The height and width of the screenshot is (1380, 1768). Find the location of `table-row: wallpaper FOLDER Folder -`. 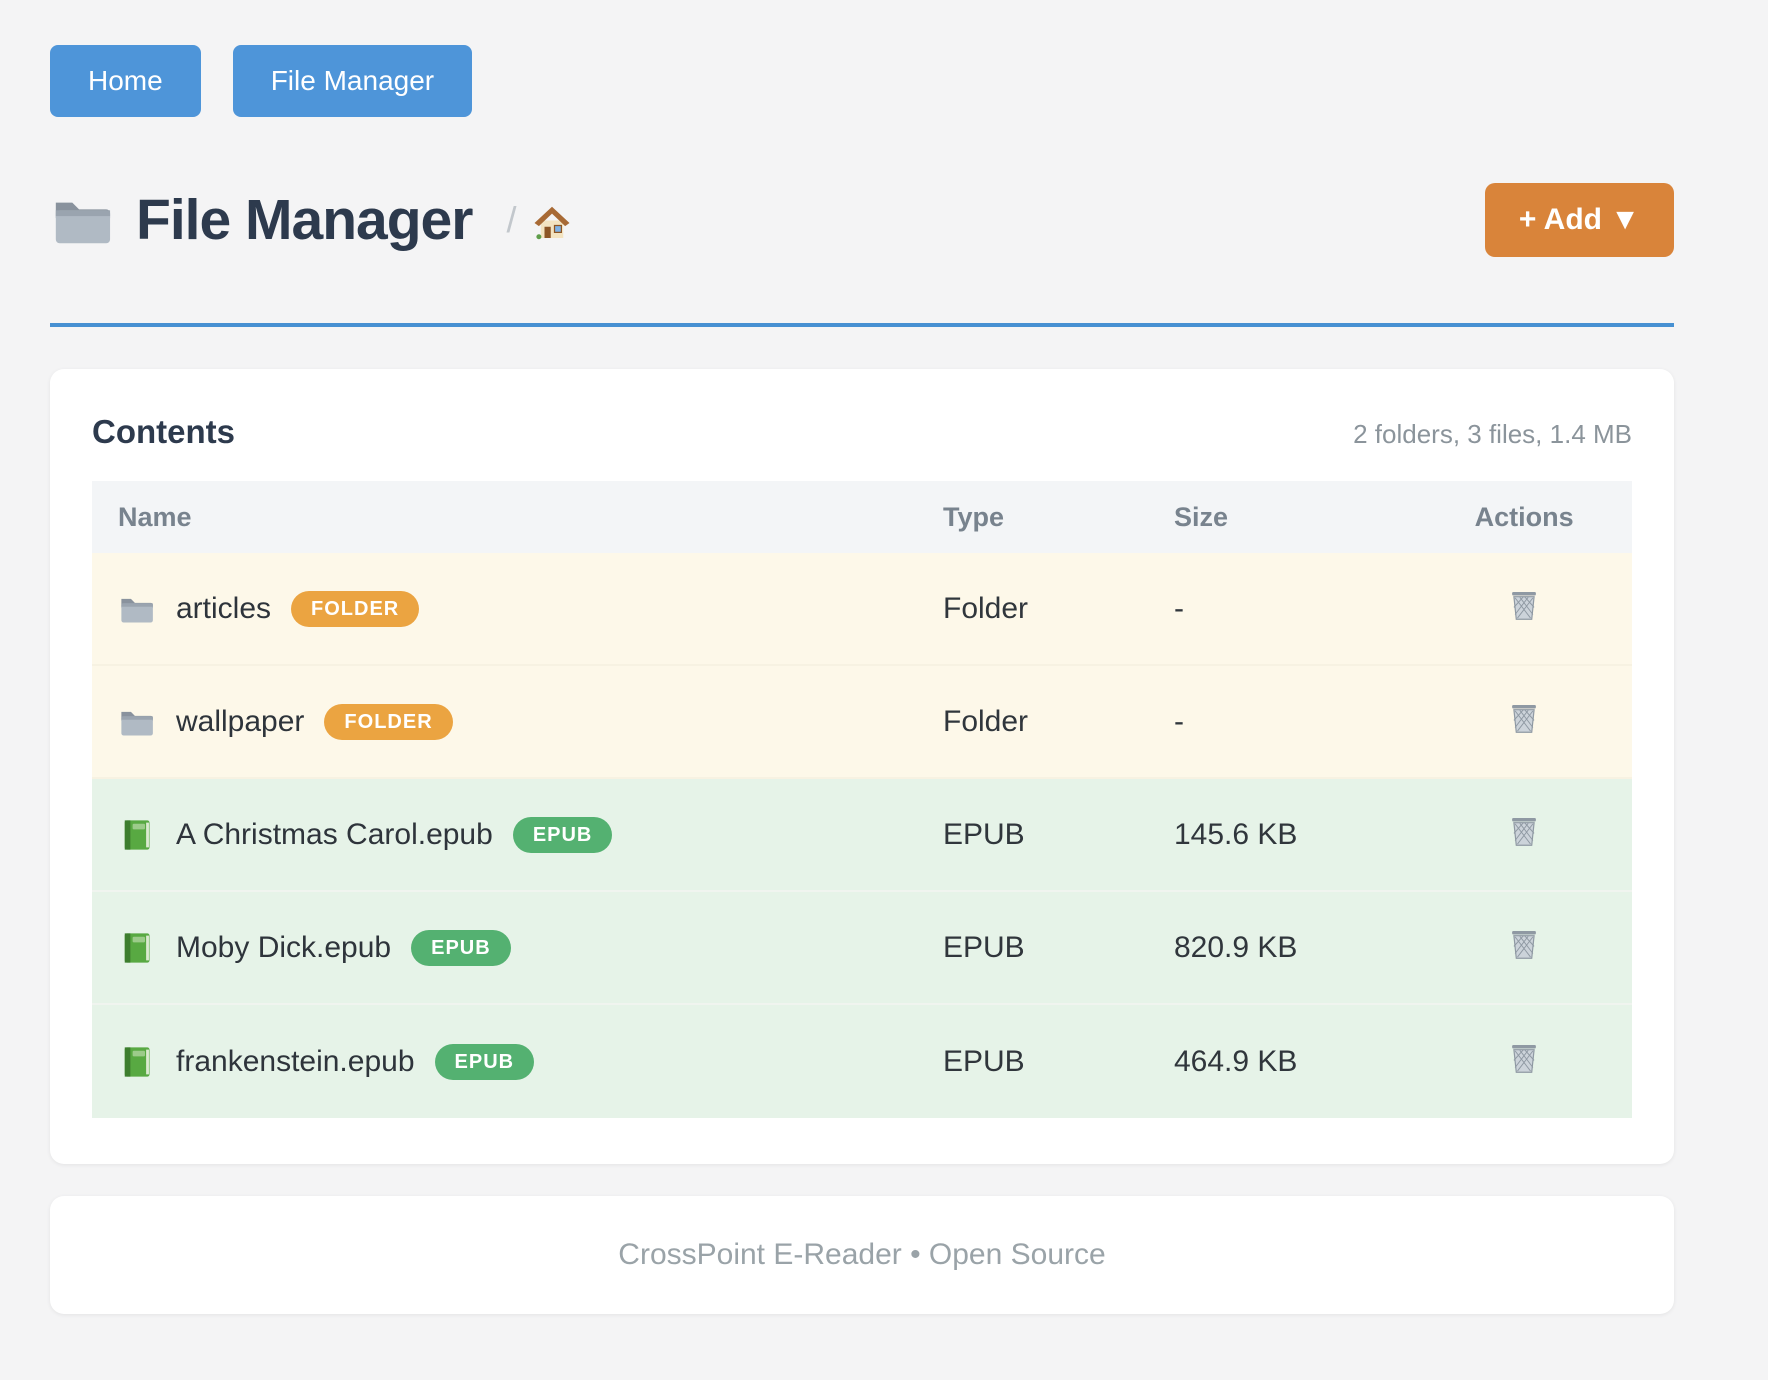

table-row: wallpaper FOLDER Folder - is located at coordinates (862, 723).